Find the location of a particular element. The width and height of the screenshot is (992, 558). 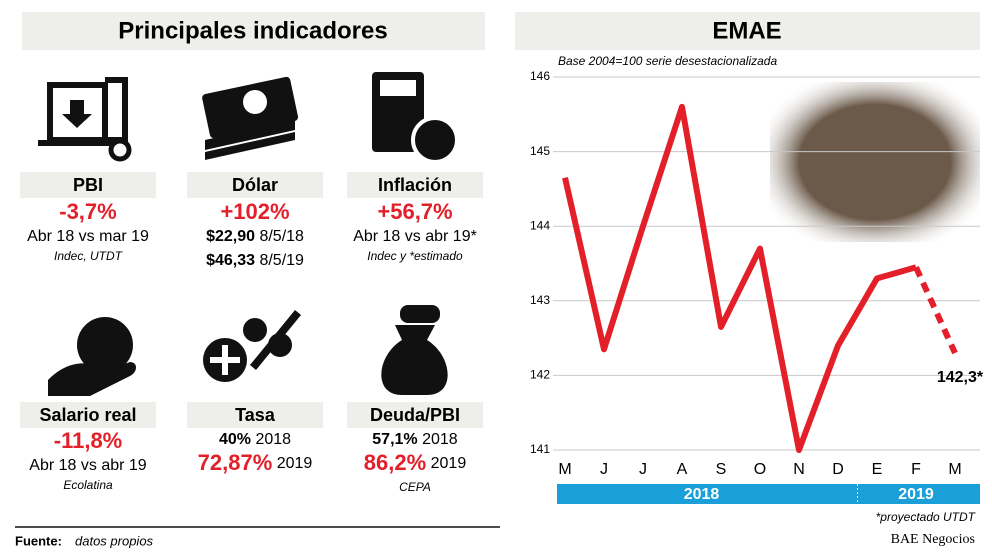

x-tick-label: E is located at coordinates (877, 469).